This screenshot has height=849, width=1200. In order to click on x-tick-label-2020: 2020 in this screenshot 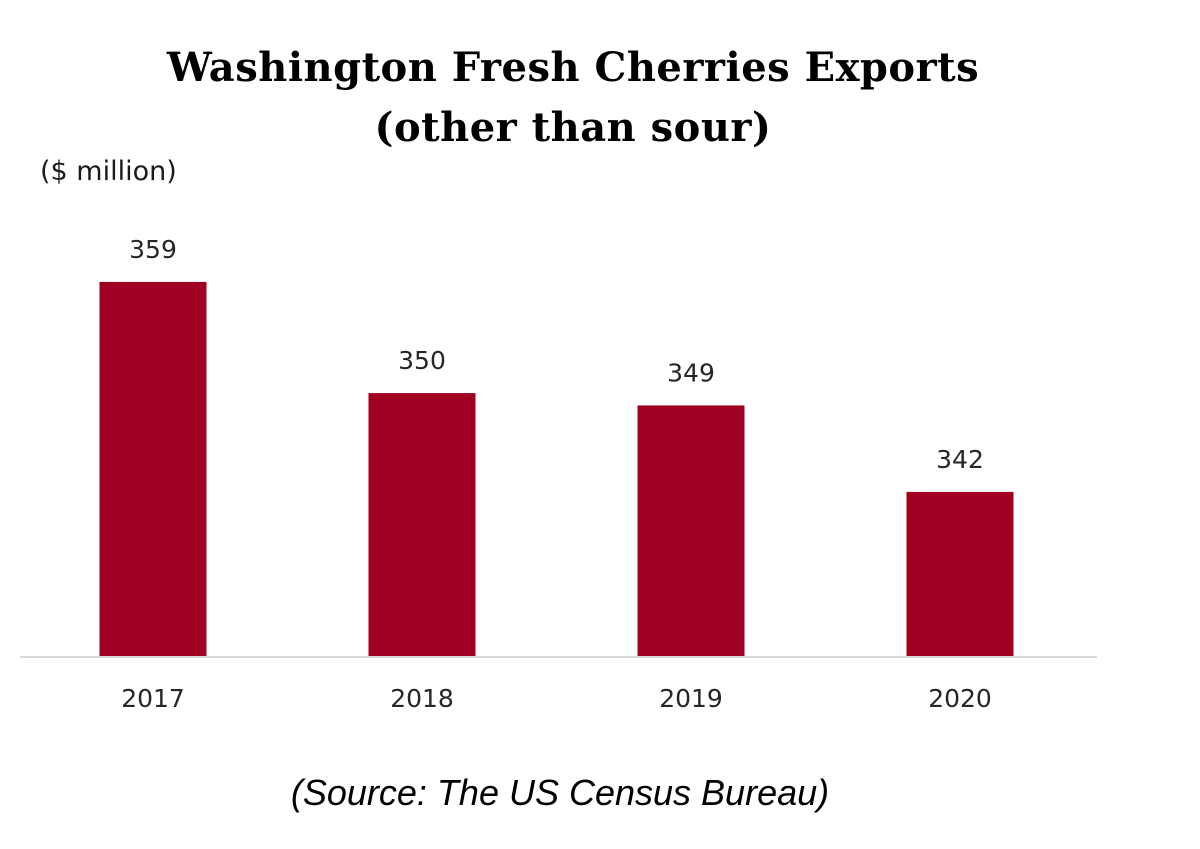, I will do `click(960, 698)`.